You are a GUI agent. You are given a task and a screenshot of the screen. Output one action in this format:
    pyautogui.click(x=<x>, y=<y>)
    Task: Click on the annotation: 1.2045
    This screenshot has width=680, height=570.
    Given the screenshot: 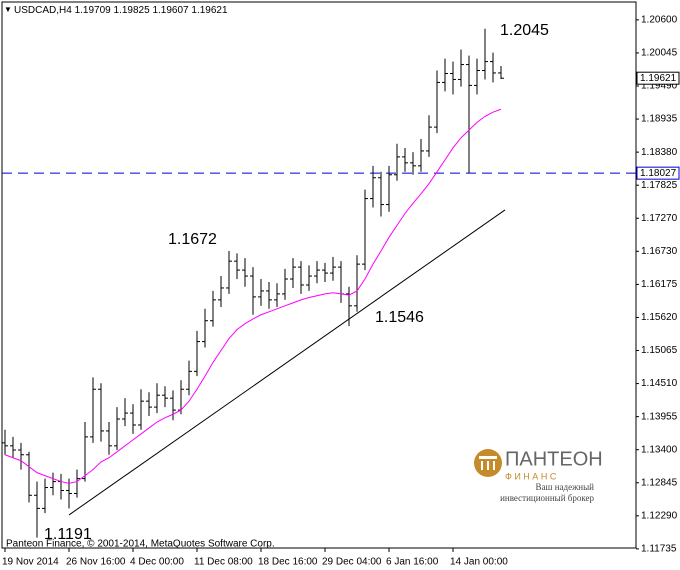 What is the action you would take?
    pyautogui.click(x=524, y=30)
    